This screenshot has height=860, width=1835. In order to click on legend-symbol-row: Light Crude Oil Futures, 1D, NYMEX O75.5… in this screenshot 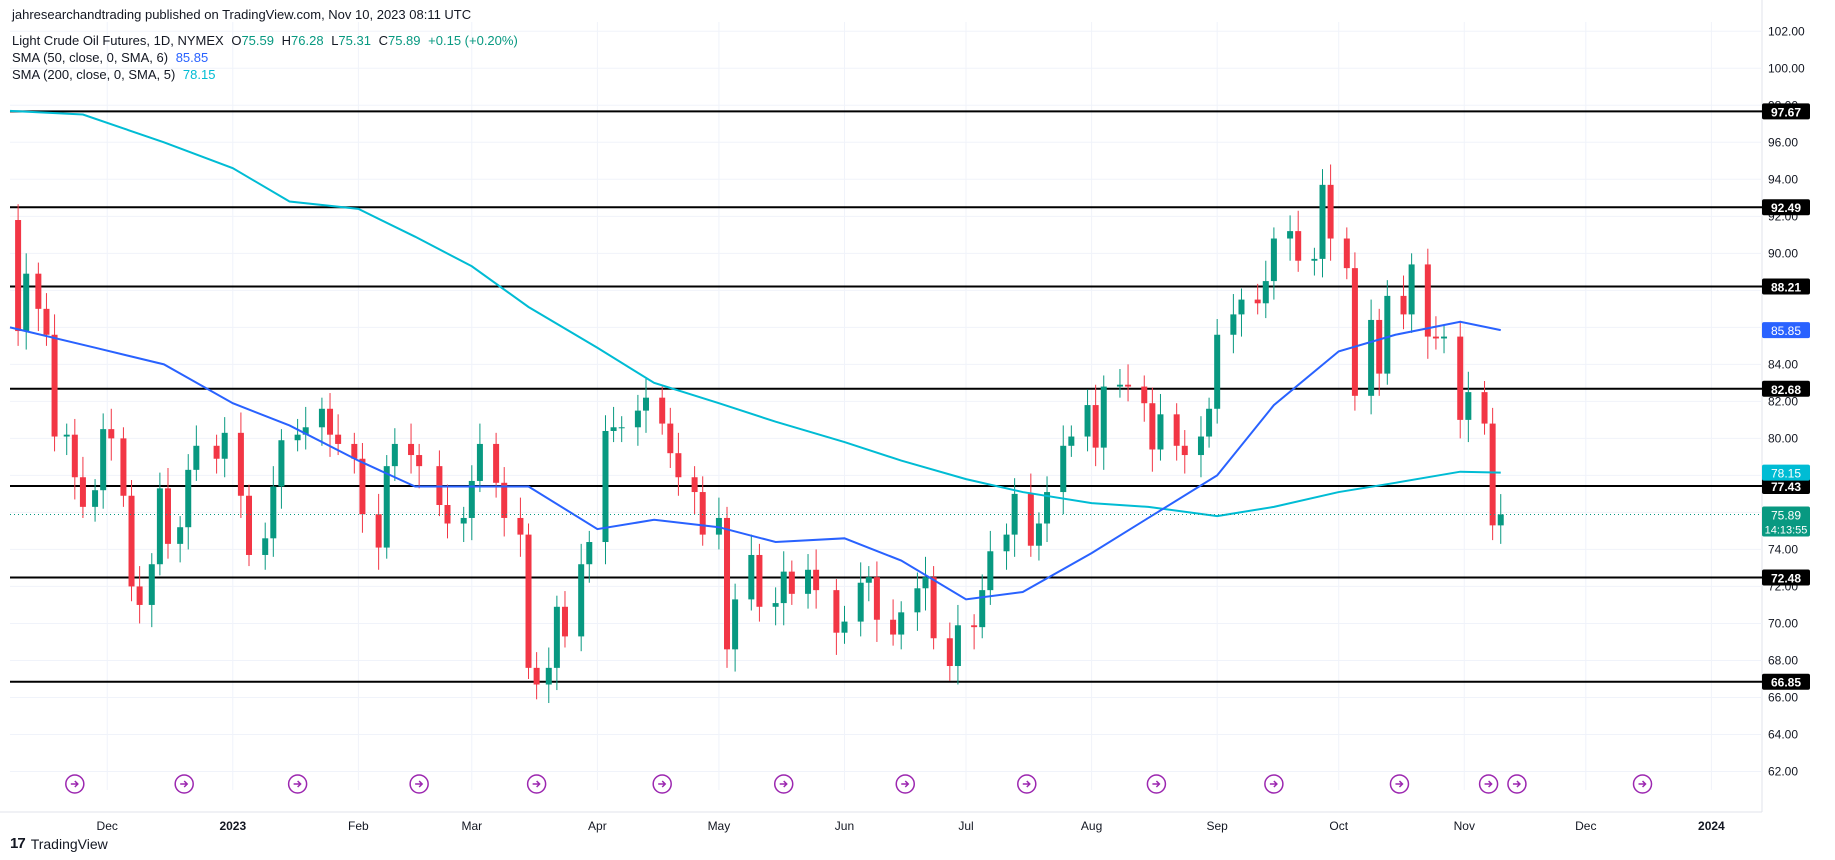, I will do `click(265, 41)`.